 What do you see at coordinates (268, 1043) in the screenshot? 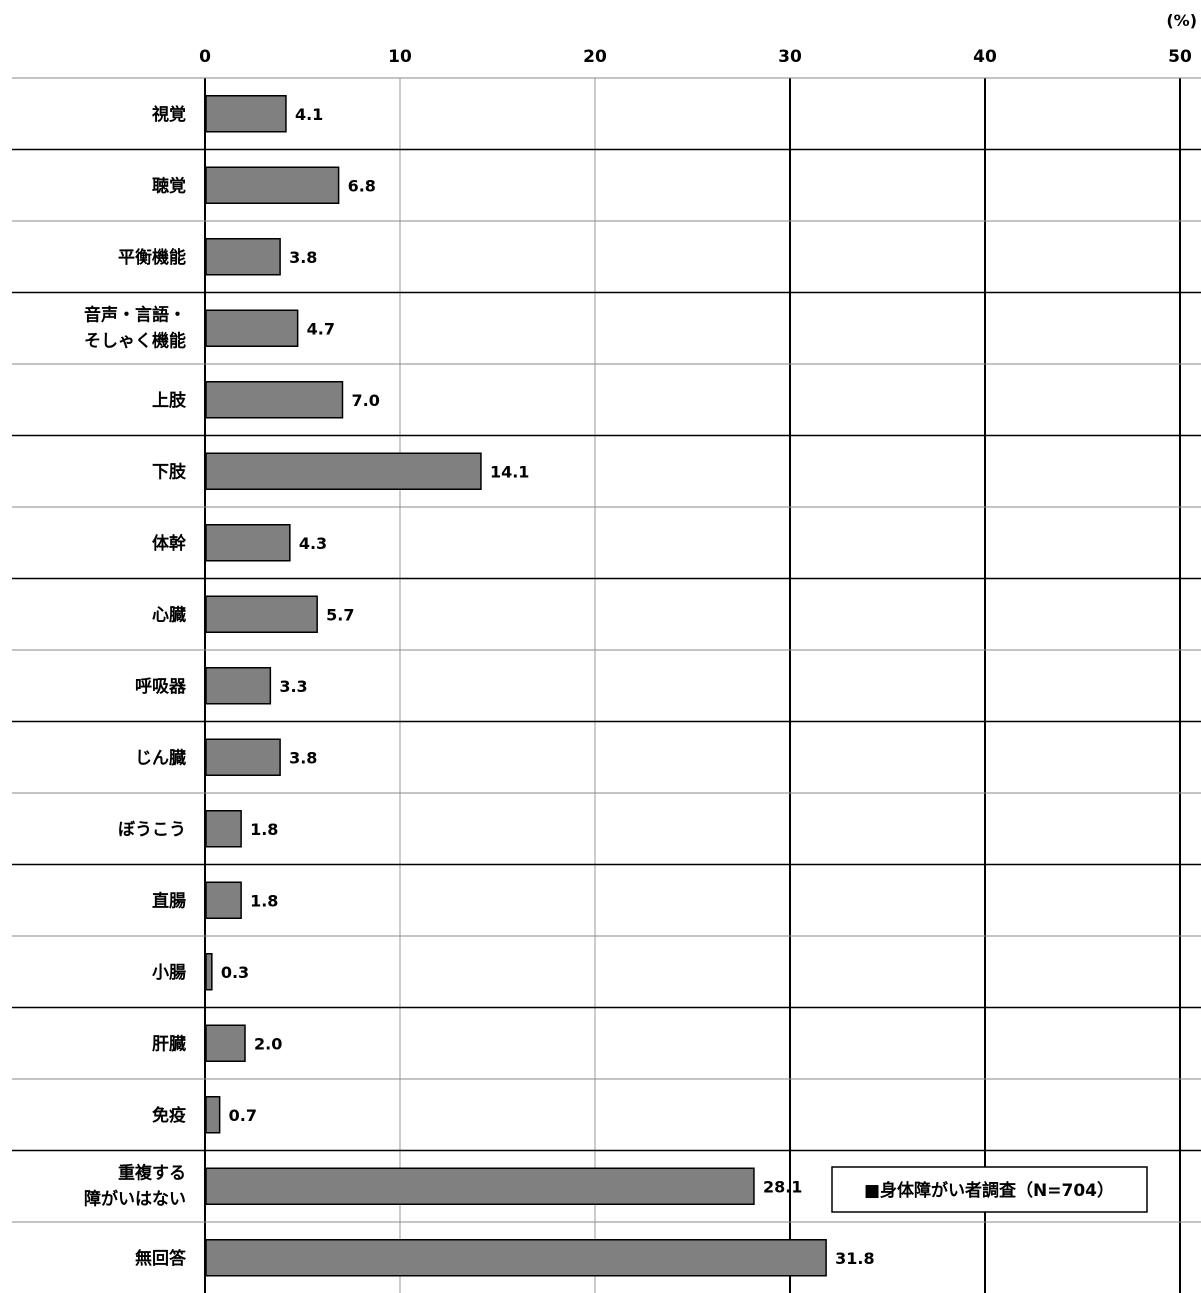
I see `value-label: 2.0` at bounding box center [268, 1043].